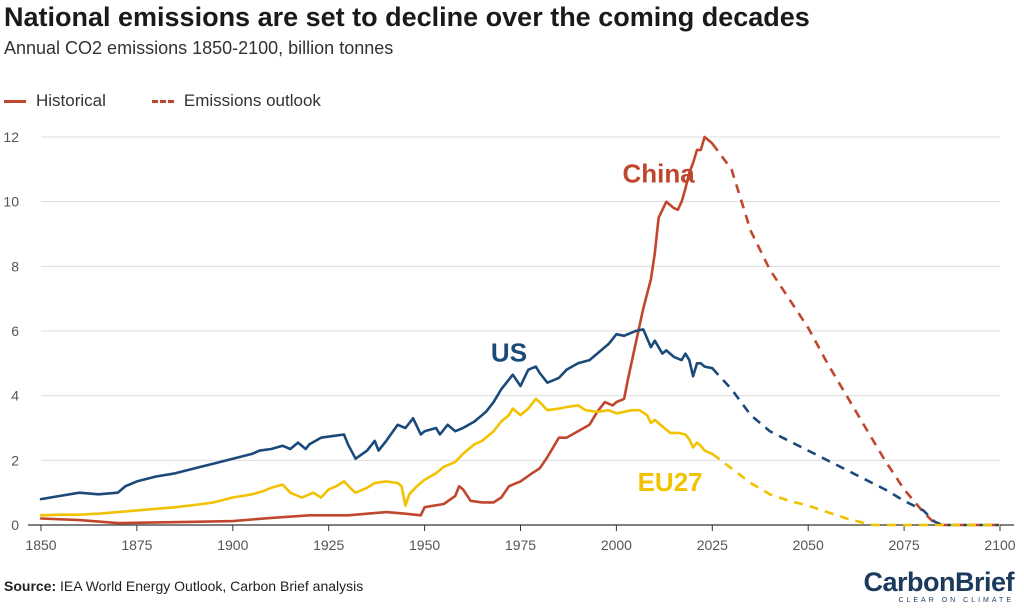 Image resolution: width=1024 pixels, height=614 pixels. I want to click on chart-legend: Historical Emissions outlook, so click(185, 101).